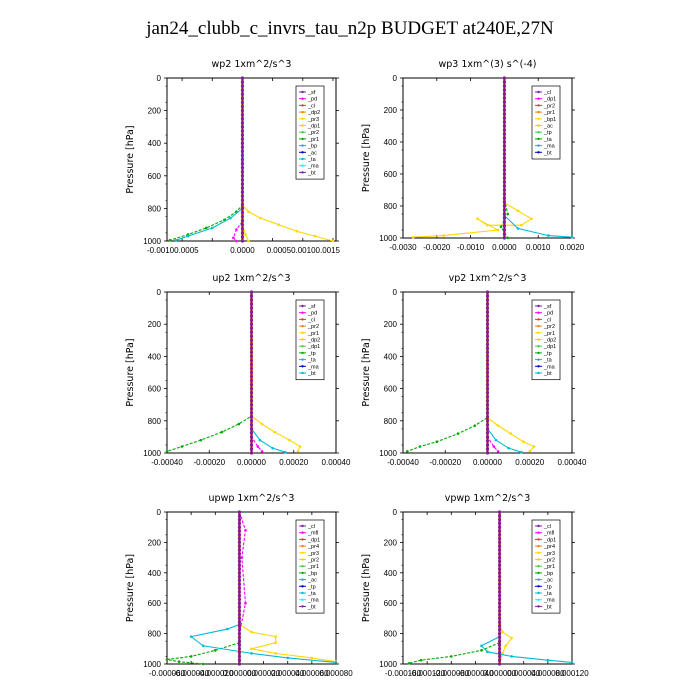 The height and width of the screenshot is (700, 700). Describe the element at coordinates (313, 367) in the screenshot. I see `legend-label: _ma` at that location.